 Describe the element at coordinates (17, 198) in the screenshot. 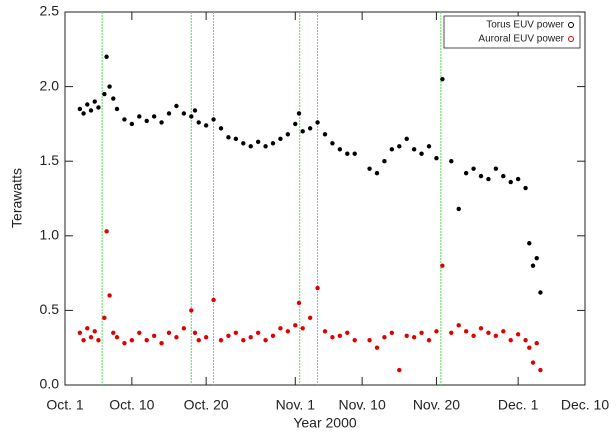

I see `y-axis-label: Terawatts` at that location.